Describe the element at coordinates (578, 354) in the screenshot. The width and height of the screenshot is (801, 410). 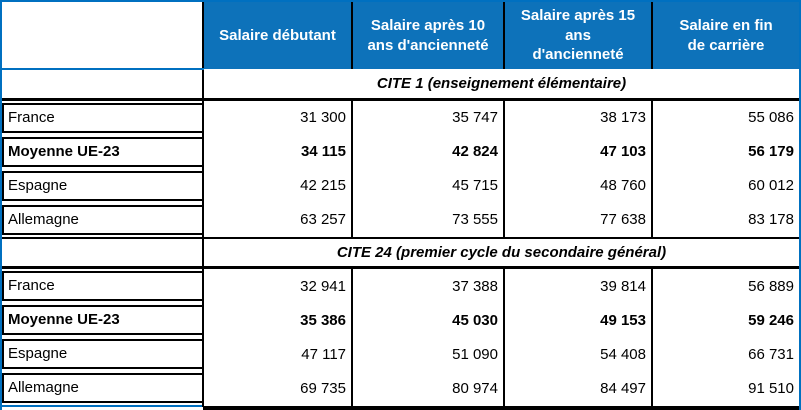
I see `cell-value: 54 408` at that location.